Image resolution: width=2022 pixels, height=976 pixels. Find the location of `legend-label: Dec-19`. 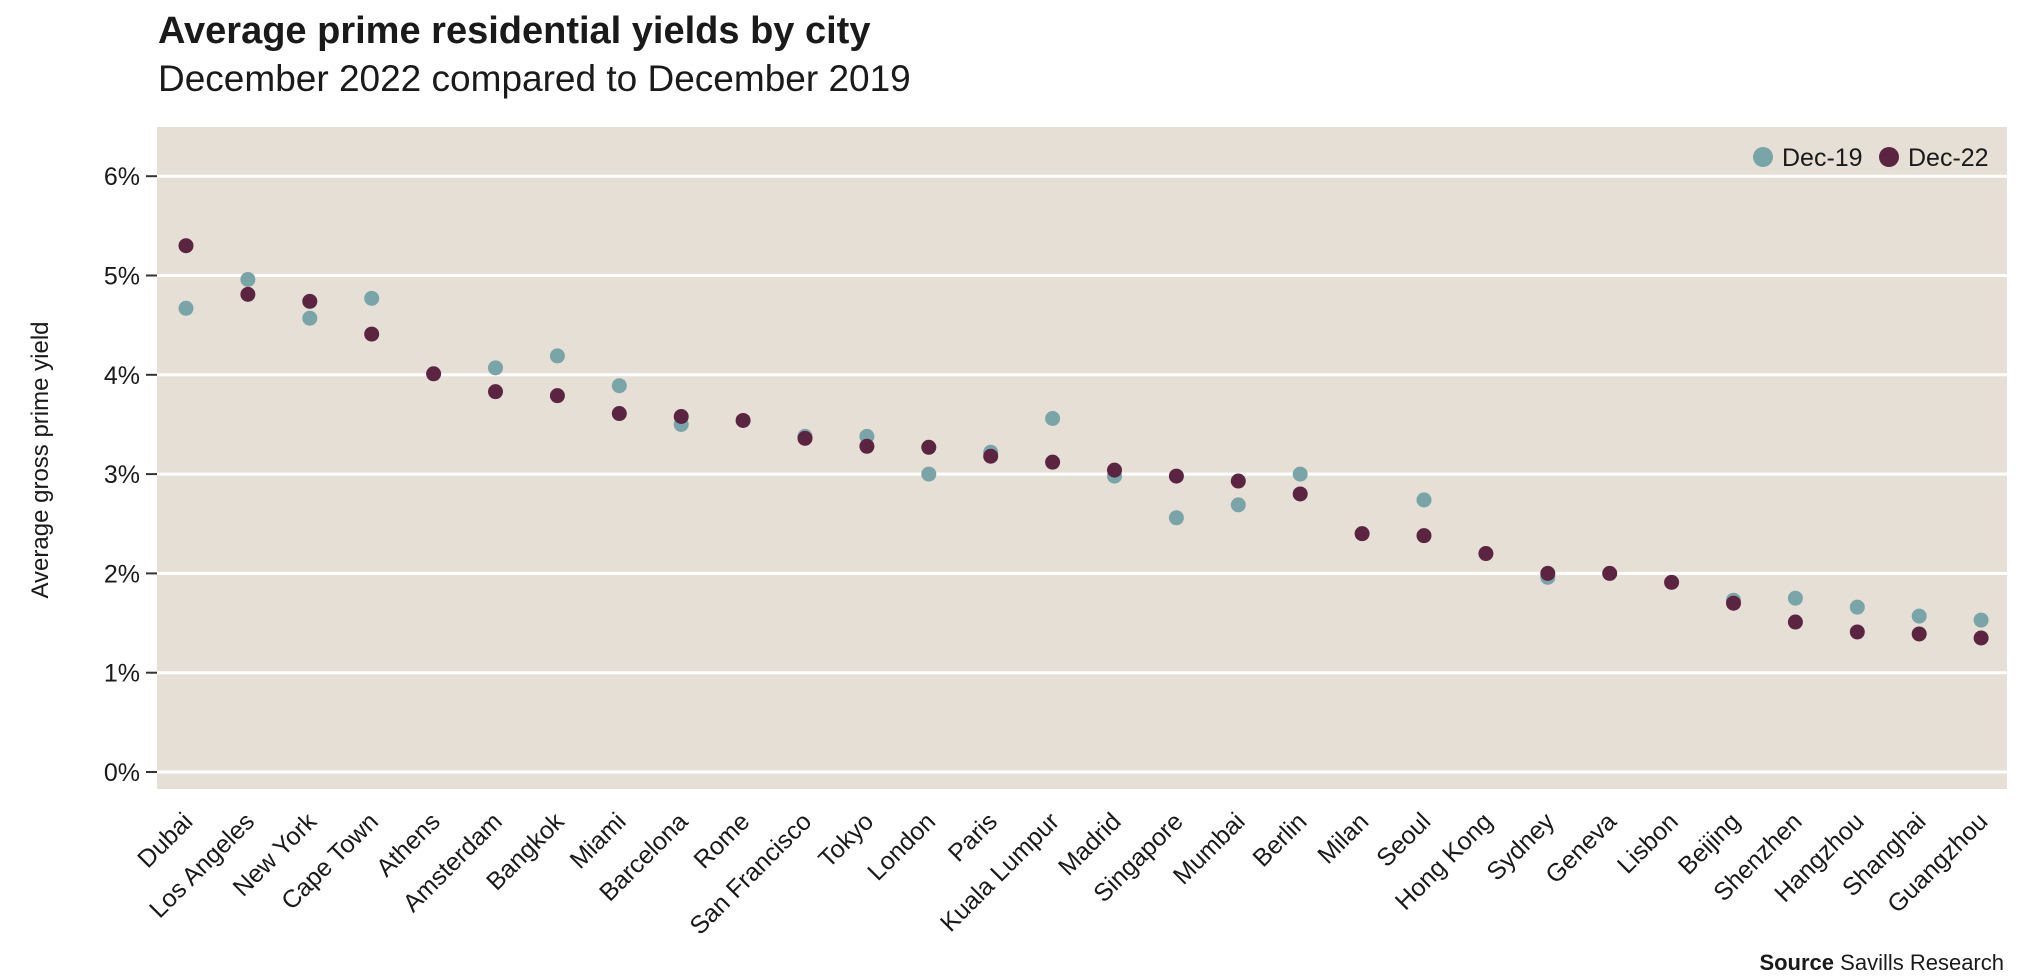

legend-label: Dec-19 is located at coordinates (1822, 158).